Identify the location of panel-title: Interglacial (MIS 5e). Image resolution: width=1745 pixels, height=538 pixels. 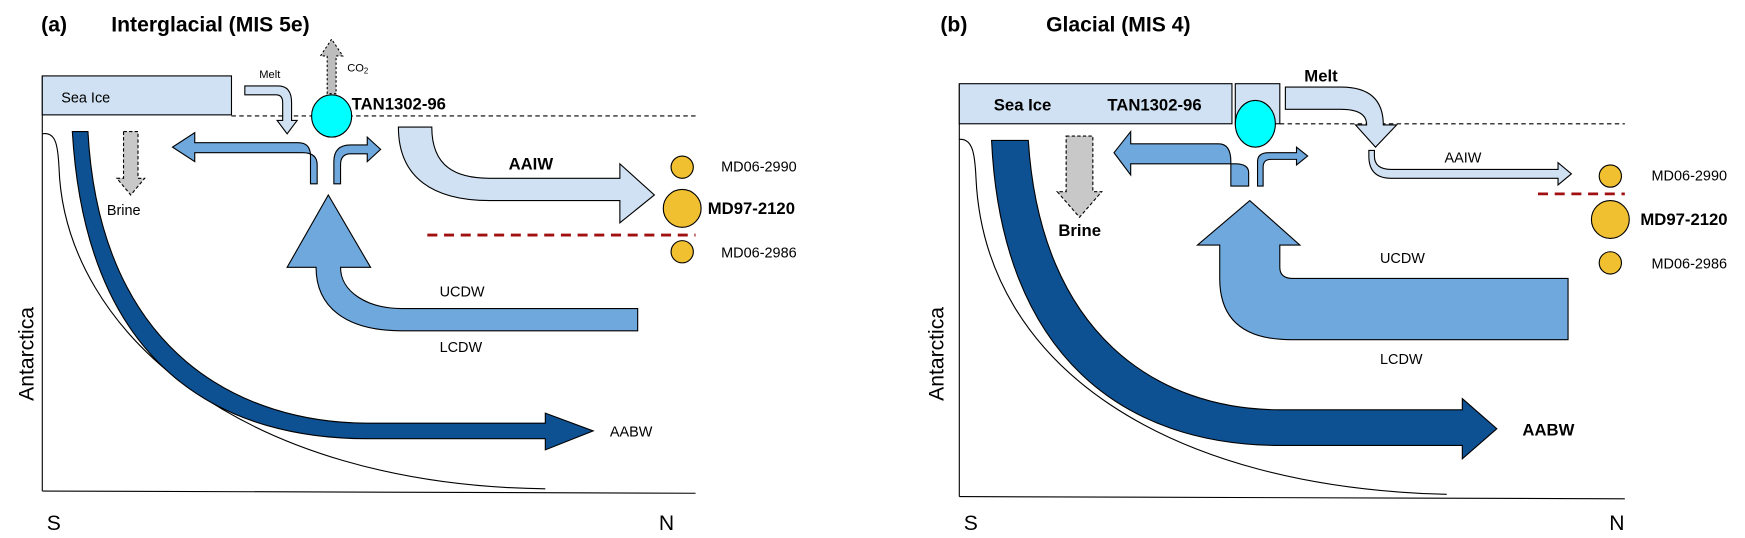
(210, 24).